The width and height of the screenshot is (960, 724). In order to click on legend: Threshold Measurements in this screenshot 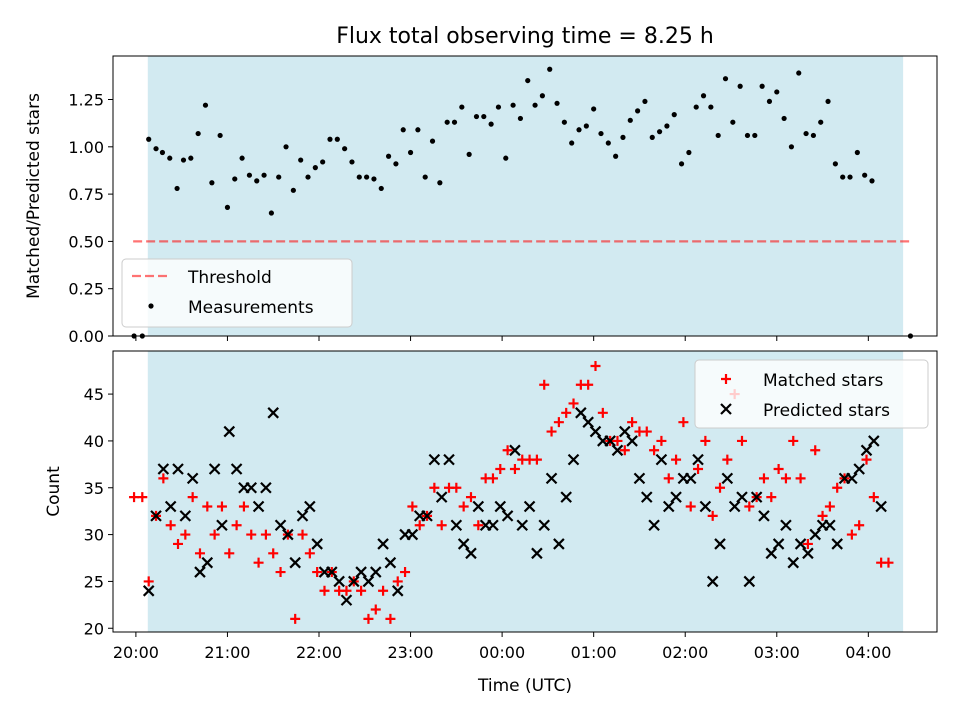, I will do `click(237, 293)`.